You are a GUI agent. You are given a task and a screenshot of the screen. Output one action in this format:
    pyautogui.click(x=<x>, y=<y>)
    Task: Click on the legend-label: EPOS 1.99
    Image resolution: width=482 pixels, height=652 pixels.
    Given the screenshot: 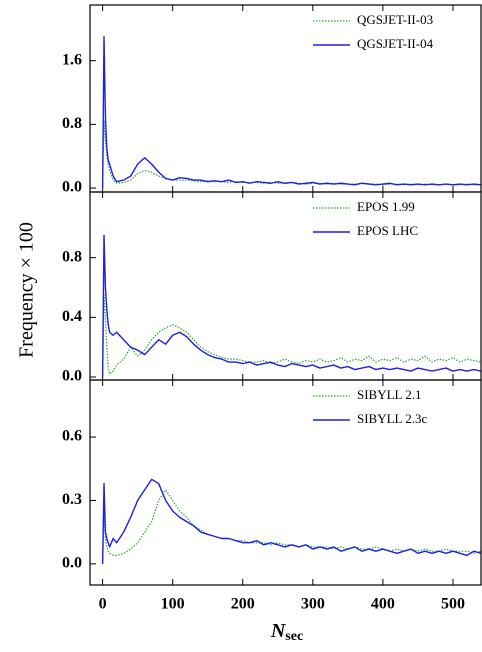 What is the action you would take?
    pyautogui.click(x=386, y=206)
    